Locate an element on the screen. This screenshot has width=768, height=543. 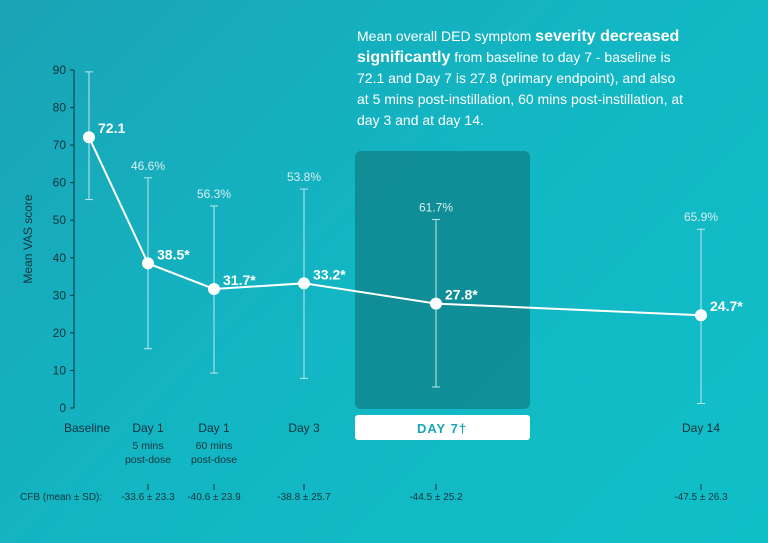
percent-change-label: 56.3% is located at coordinates (214, 194).